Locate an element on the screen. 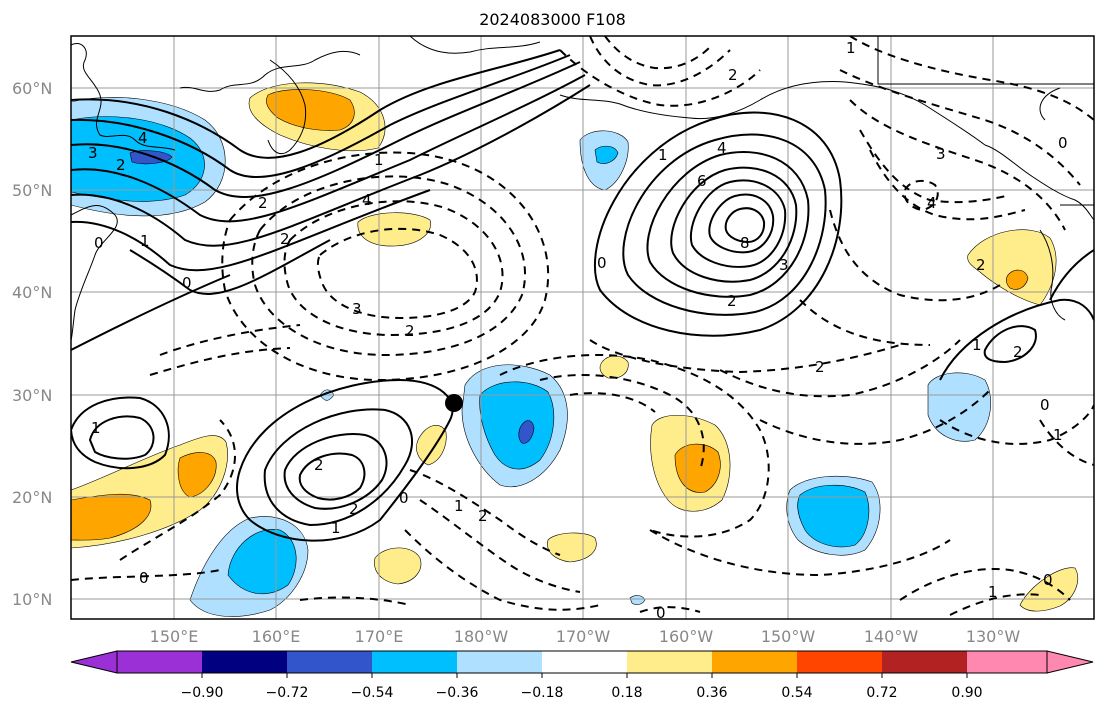 This screenshot has width=1105, height=712. lon-label: 180°W is located at coordinates (481, 636).